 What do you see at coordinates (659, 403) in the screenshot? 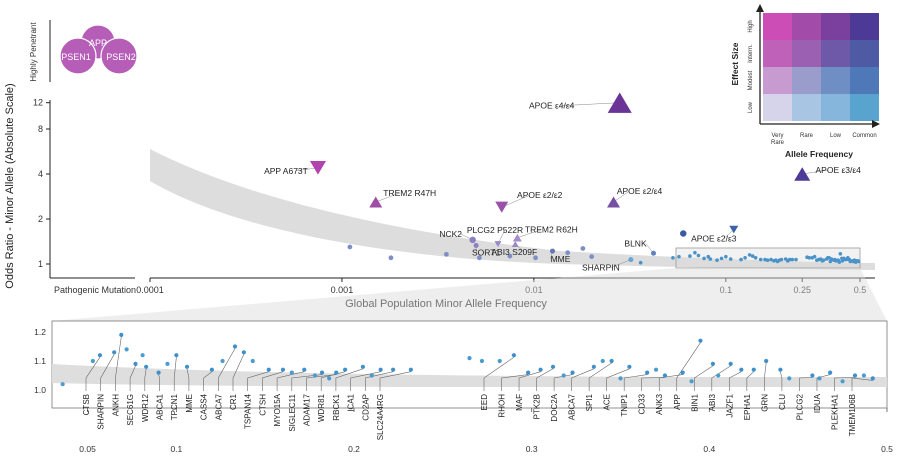
I see `zoom-label-ank3-385: ANK3` at bounding box center [659, 403].